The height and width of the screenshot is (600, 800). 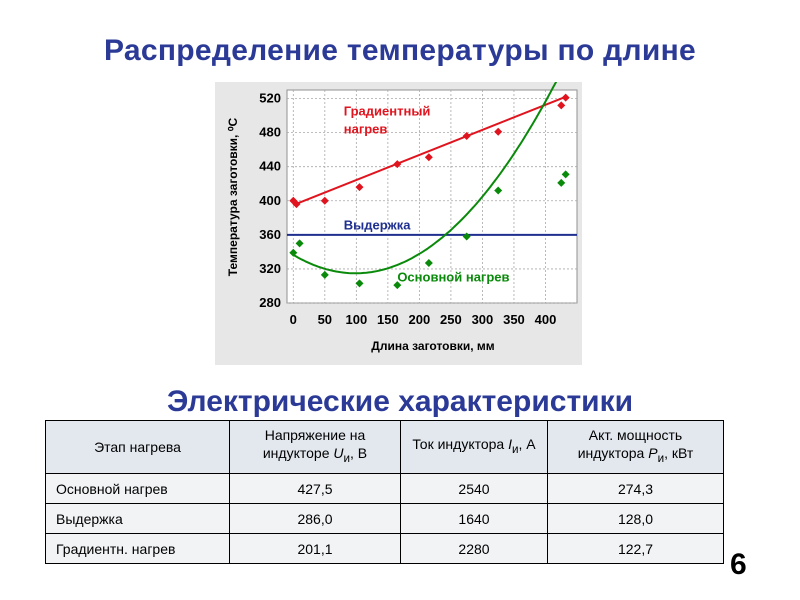 What do you see at coordinates (420, 319) in the screenshot?
I see `x-tick-label: 200` at bounding box center [420, 319].